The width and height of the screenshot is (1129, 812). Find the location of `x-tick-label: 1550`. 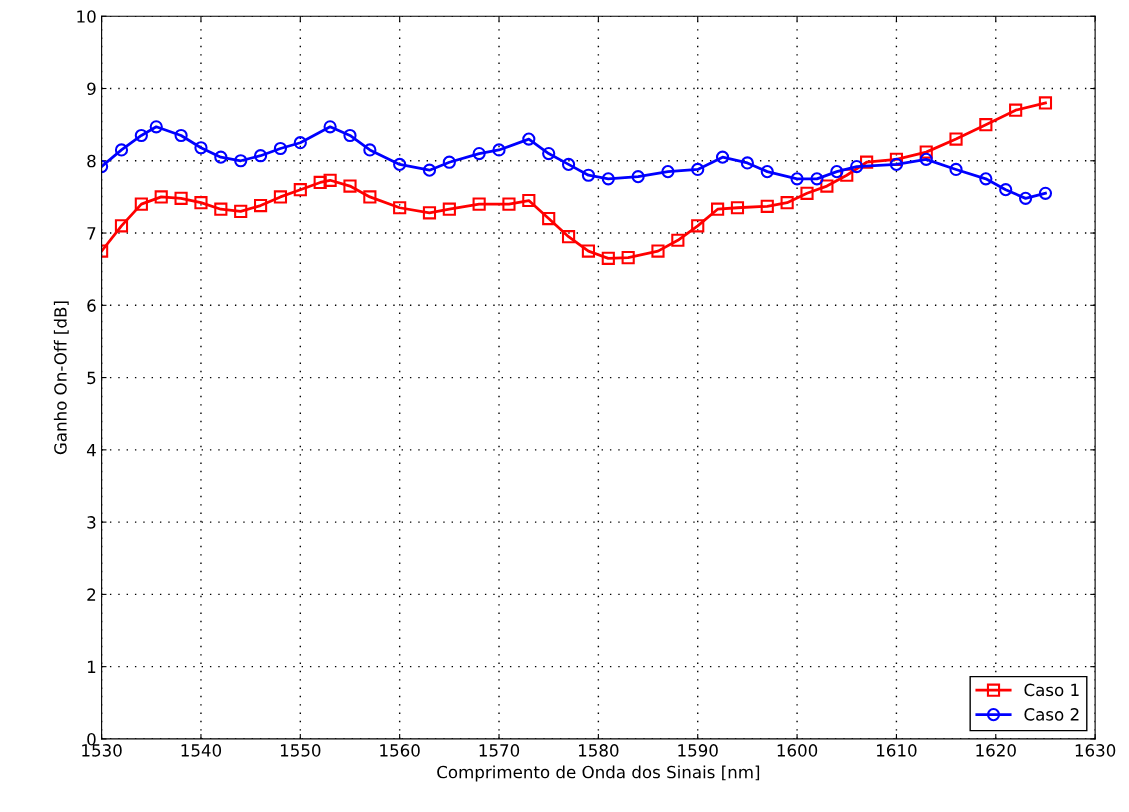

x-tick-label: 1550 is located at coordinates (300, 750).